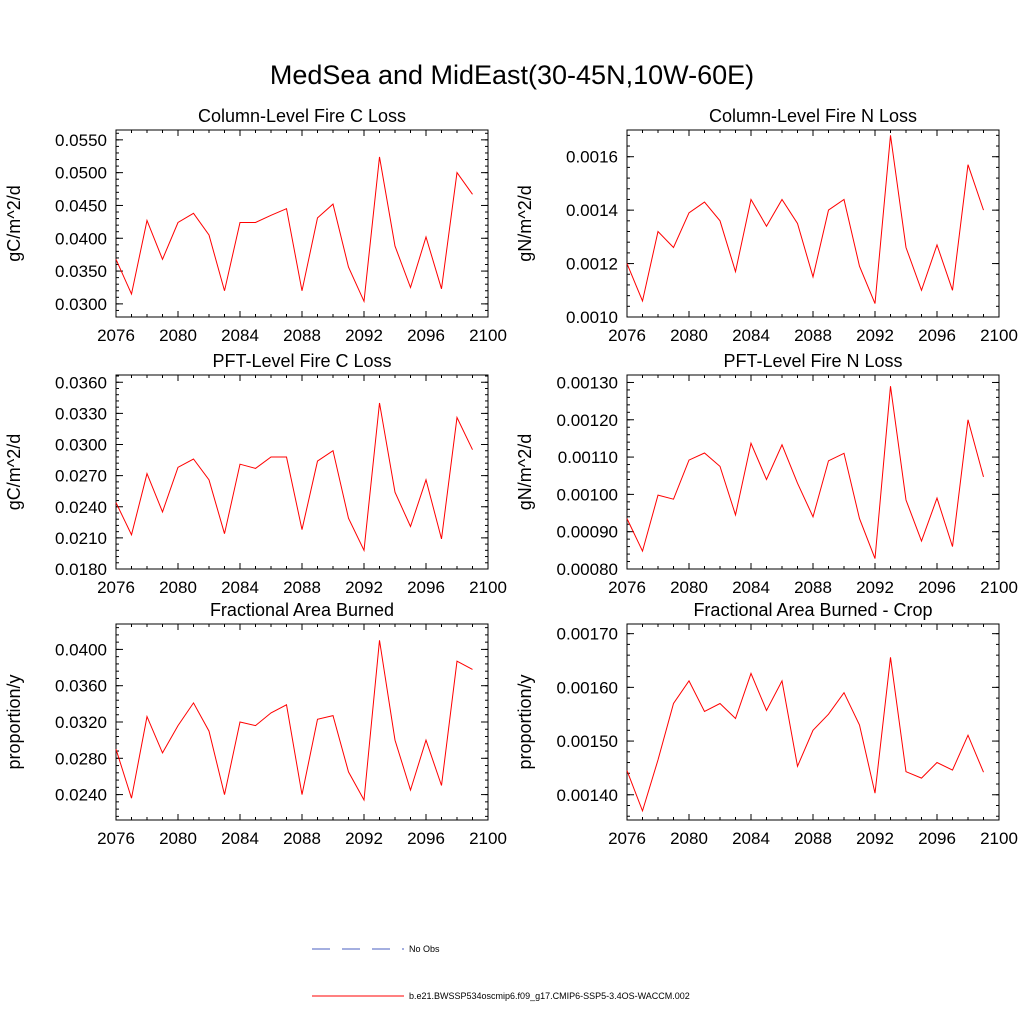 The height and width of the screenshot is (1024, 1024). I want to click on y-tick-label: 0.0320, so click(81, 722).